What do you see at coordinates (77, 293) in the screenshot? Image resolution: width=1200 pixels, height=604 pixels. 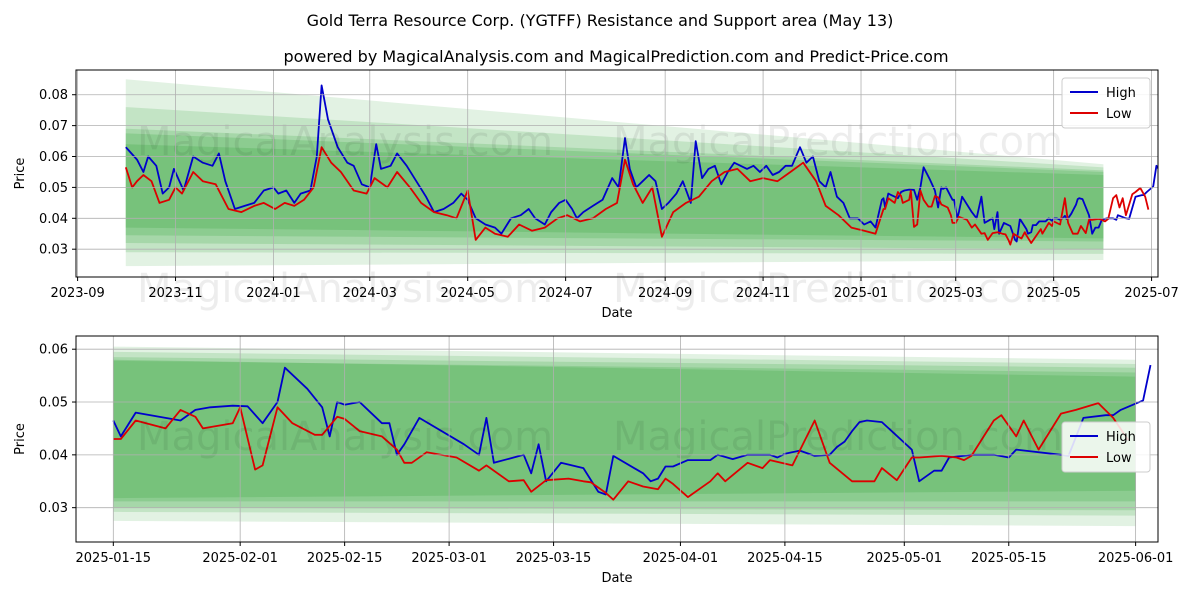 I see `x-tick-label: 2023-09` at bounding box center [77, 293].